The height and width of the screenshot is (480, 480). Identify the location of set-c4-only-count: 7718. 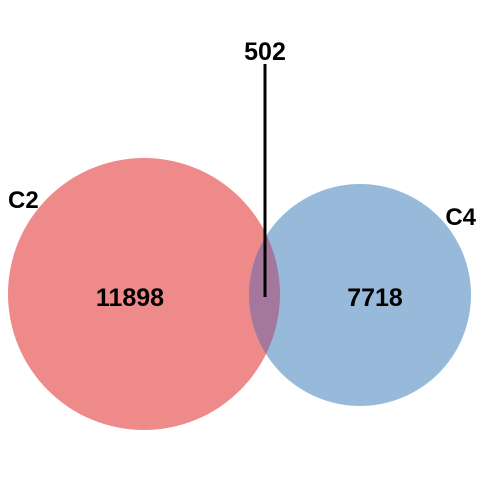
(375, 298).